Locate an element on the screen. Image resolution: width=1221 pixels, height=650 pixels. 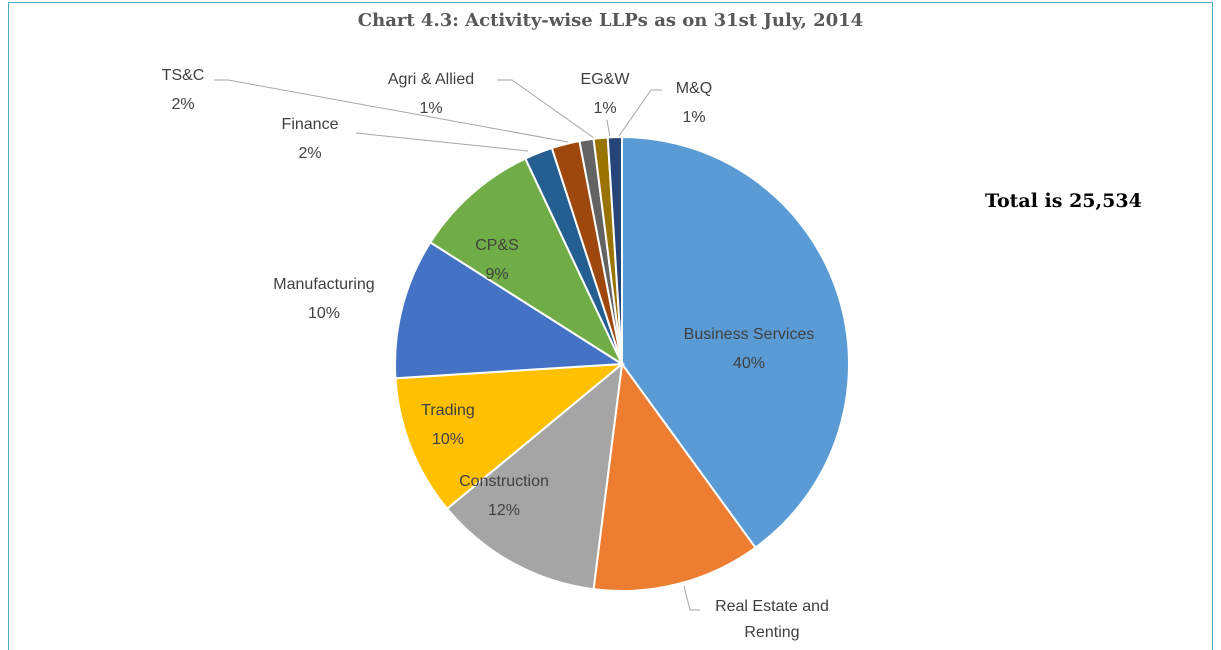
slice-label: M&Q is located at coordinates (694, 88).